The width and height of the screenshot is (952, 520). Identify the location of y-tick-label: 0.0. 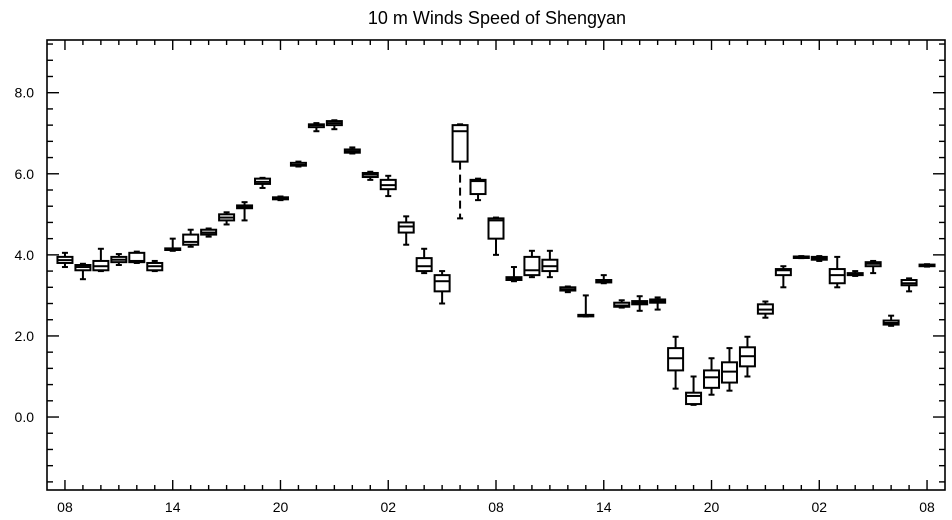
(25, 417).